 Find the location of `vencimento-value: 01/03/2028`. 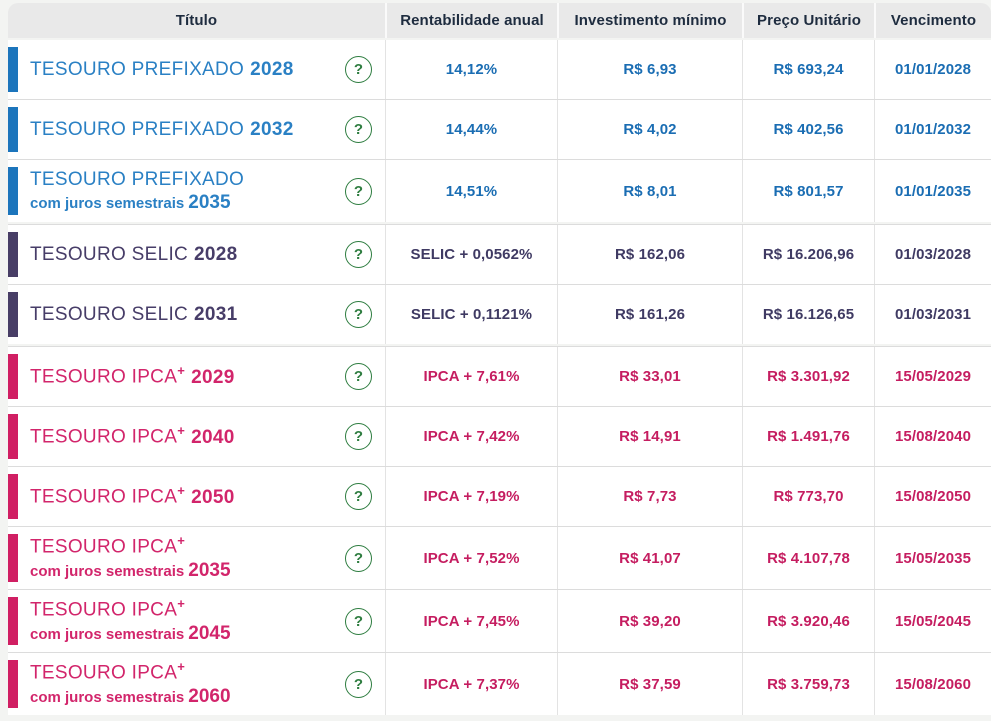

vencimento-value: 01/03/2028 is located at coordinates (932, 254).